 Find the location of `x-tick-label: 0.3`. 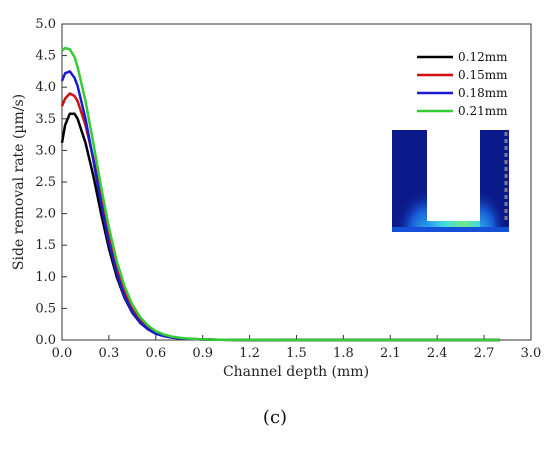

x-tick-label: 0.3 is located at coordinates (109, 353).